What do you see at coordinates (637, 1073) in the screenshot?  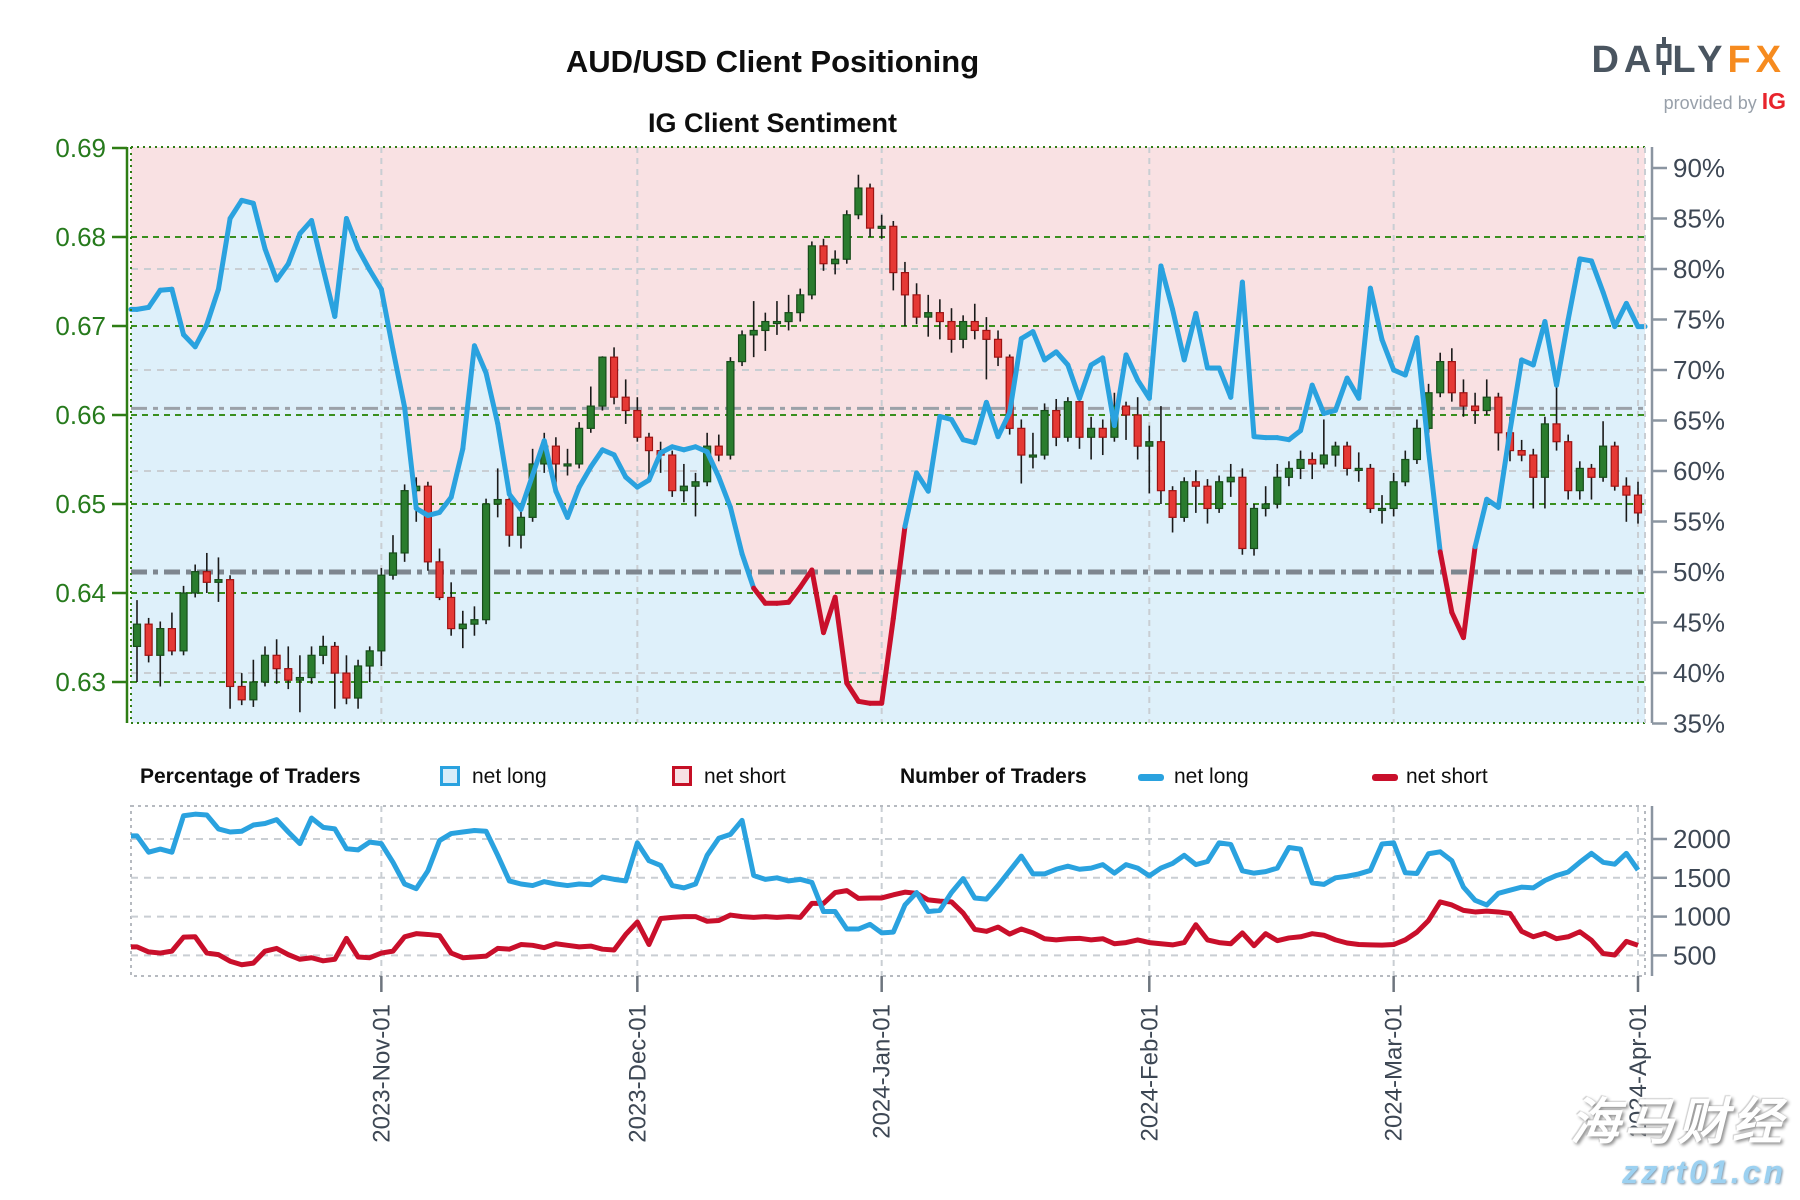 I see `svg-text: 2023-Dec-01` at bounding box center [637, 1073].